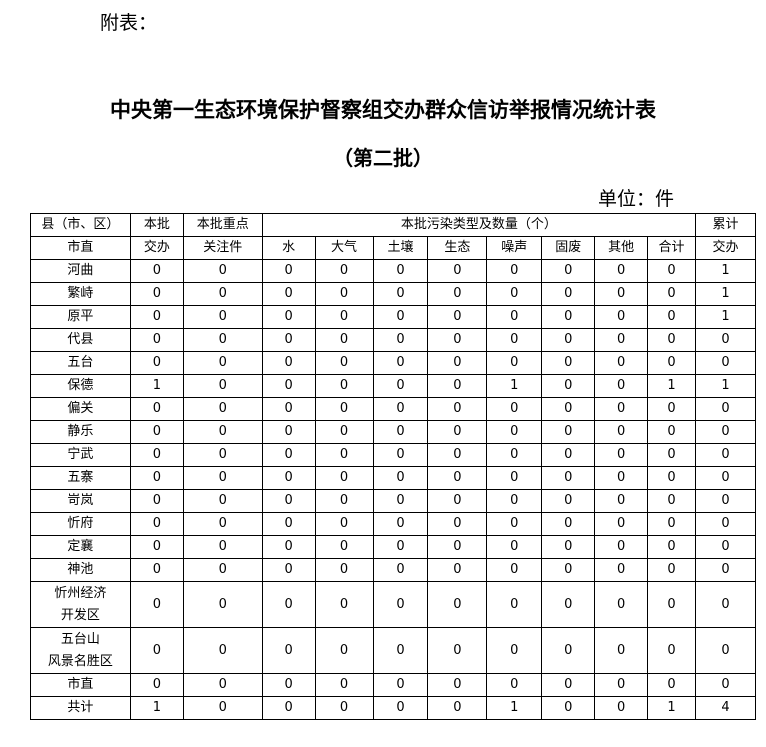 Image resolution: width=766 pixels, height=747 pixels. What do you see at coordinates (129, 23) in the screenshot?
I see `attachment-label: 附表：` at bounding box center [129, 23].